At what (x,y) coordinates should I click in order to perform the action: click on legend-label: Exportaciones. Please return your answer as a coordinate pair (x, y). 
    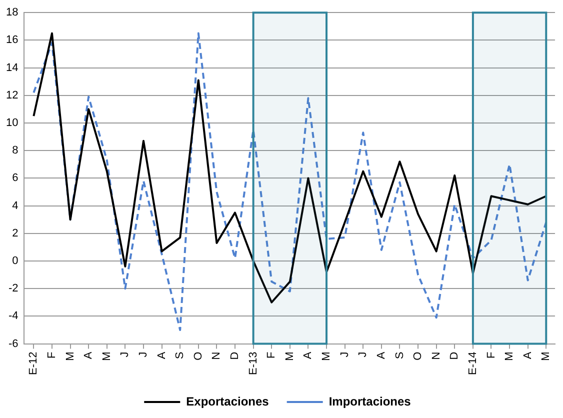
    Looking at the image, I should click on (228, 401).